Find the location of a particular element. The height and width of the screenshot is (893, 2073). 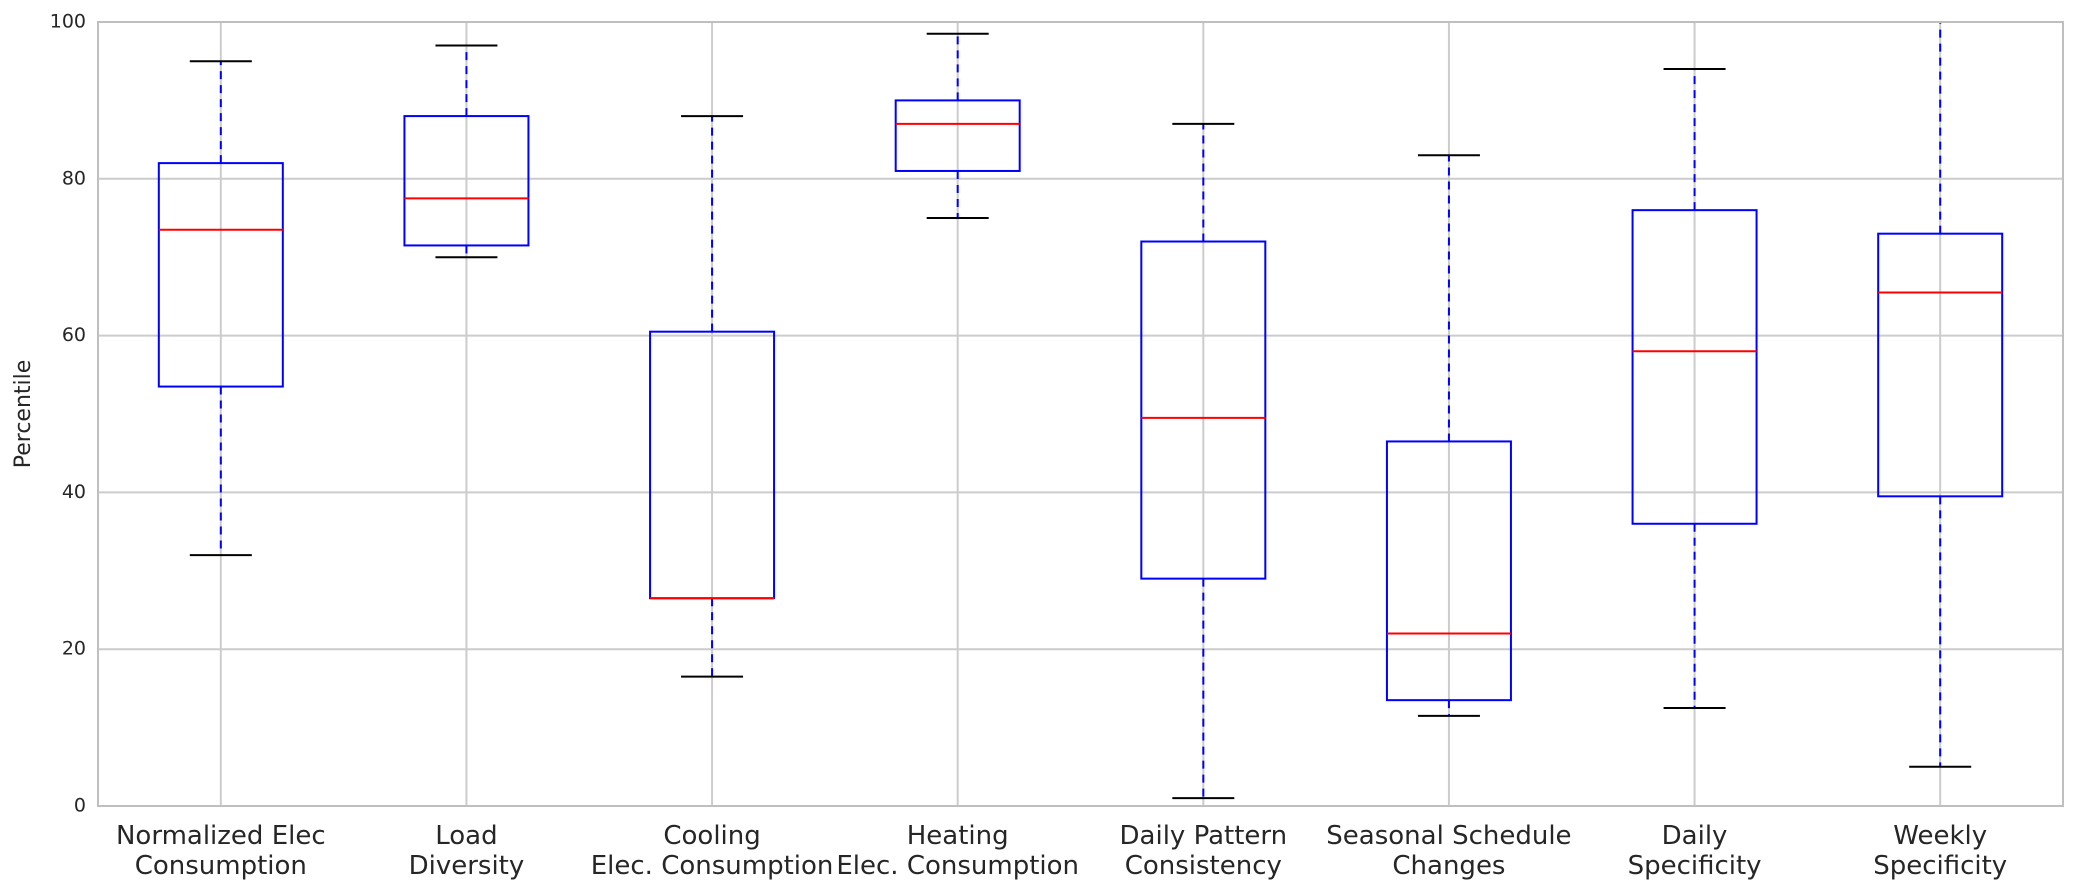

x-category-label: Seasonal Schedule Changes is located at coordinates (1448, 851).